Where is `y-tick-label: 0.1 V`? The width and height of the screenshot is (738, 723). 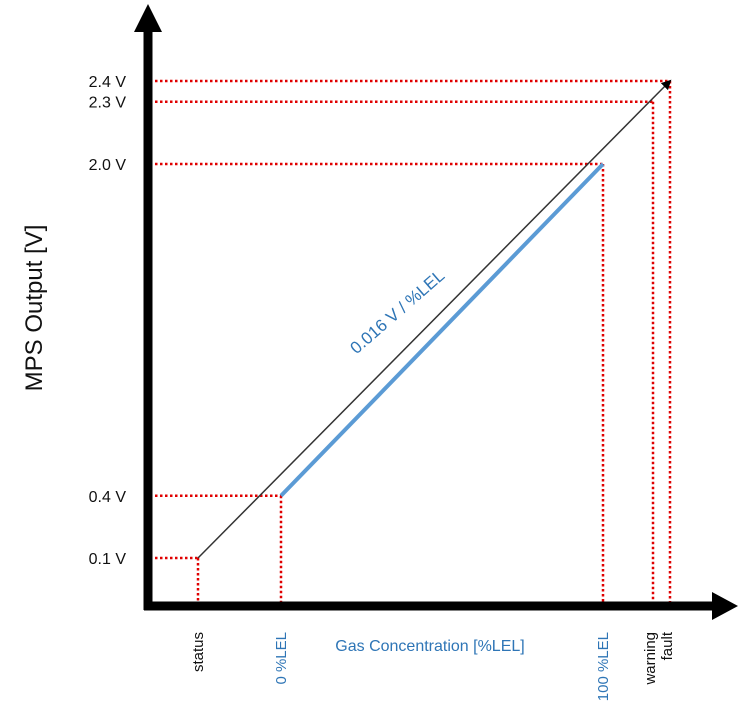
y-tick-label: 0.1 V is located at coordinates (108, 559).